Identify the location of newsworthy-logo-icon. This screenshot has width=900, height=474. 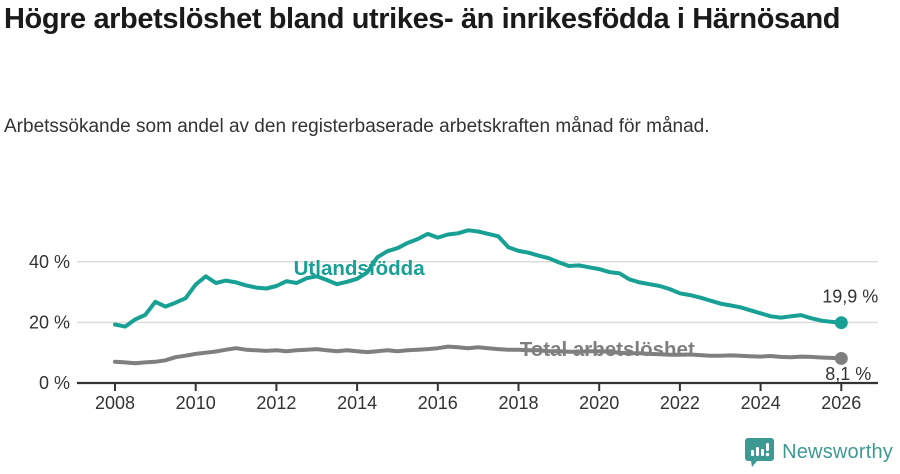
(760, 452).